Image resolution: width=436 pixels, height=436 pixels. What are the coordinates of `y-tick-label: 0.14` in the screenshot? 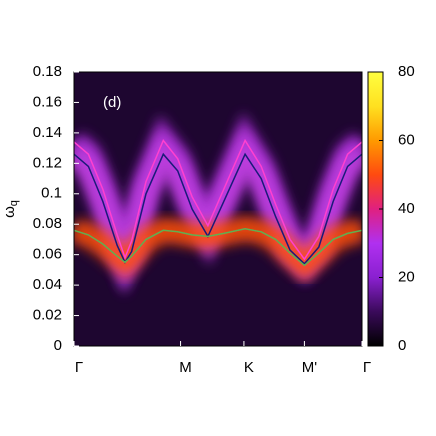 It's located at (47, 132).